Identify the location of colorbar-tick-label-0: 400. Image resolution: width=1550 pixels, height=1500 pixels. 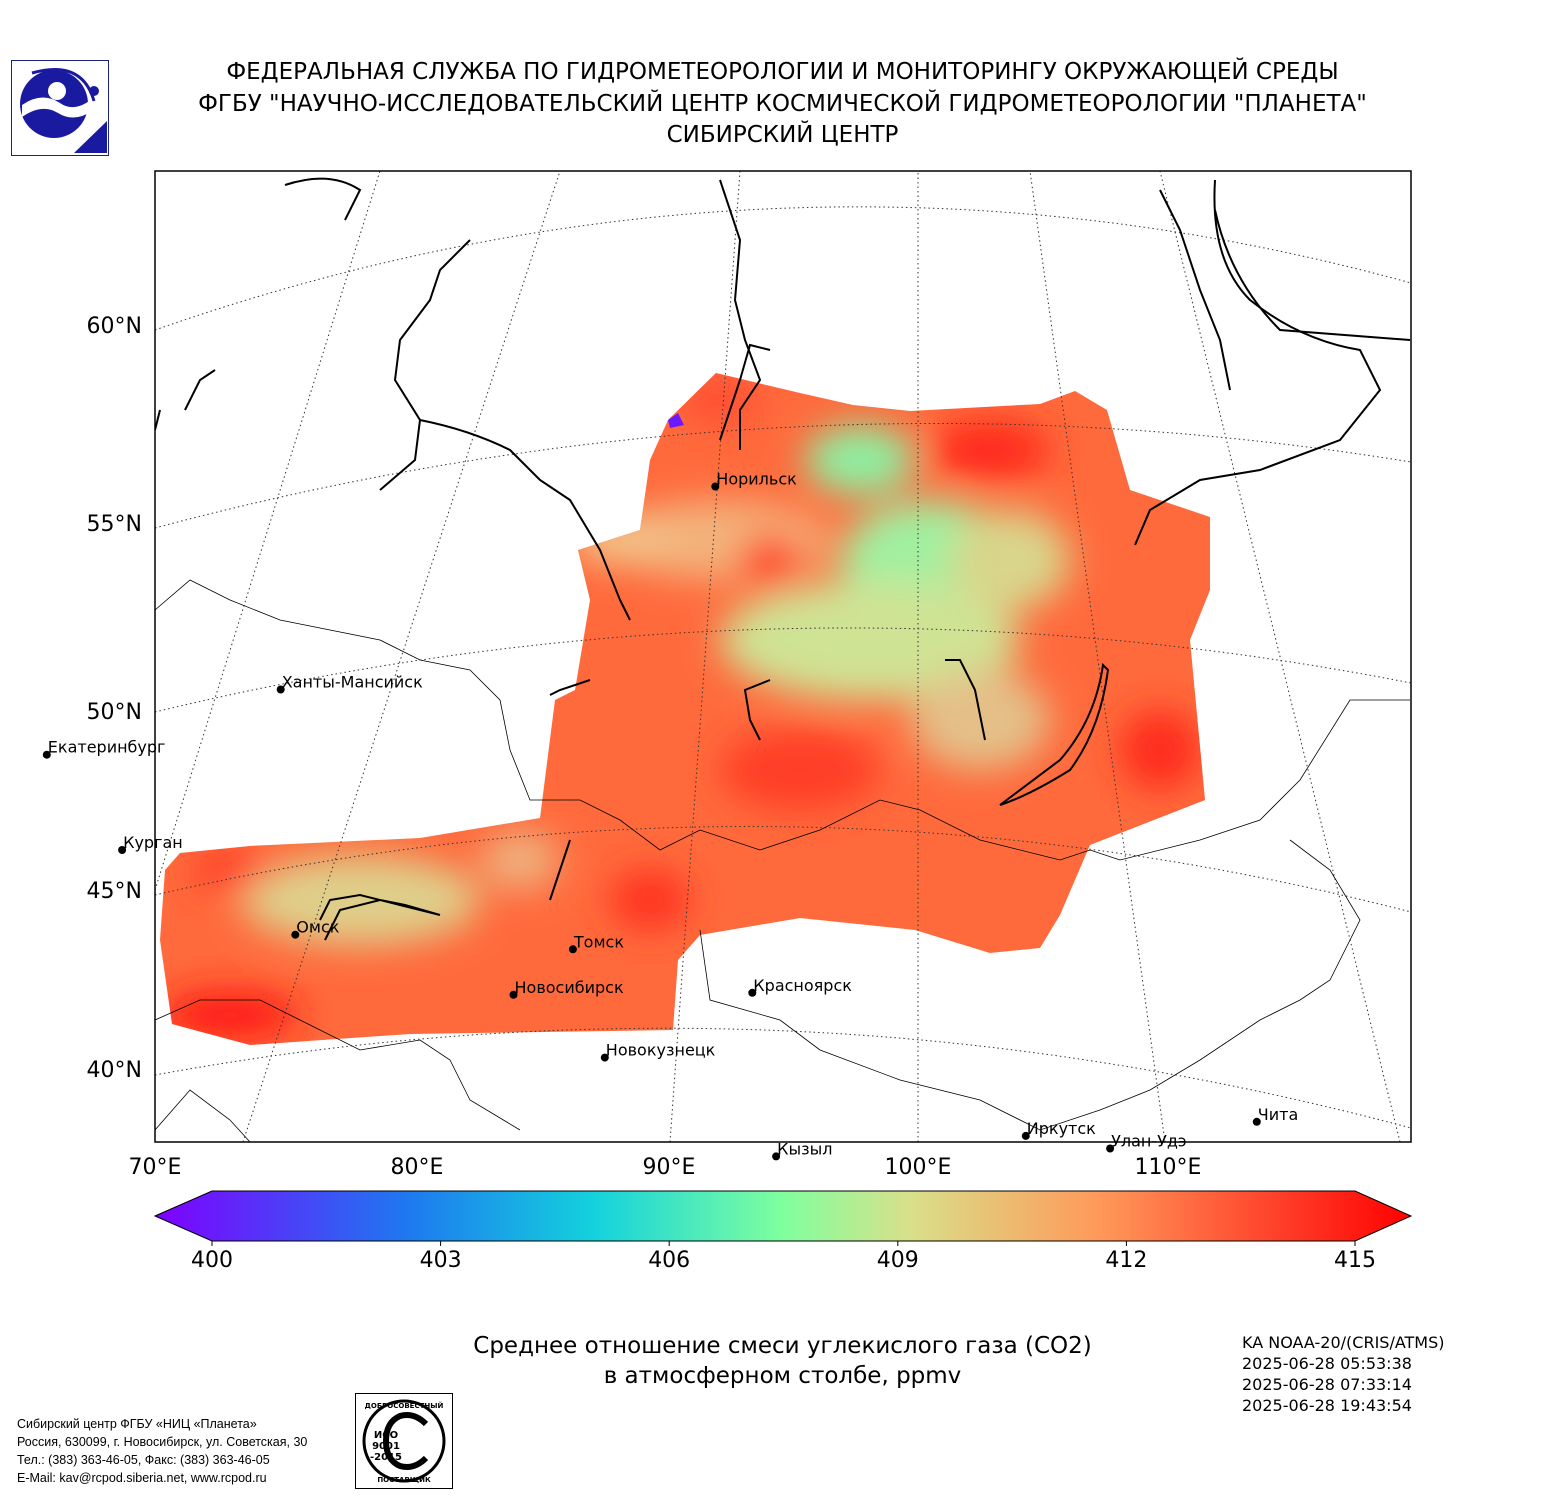
(212, 1260).